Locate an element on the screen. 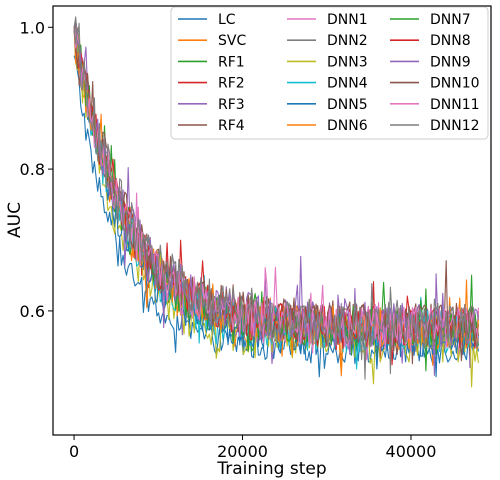 The width and height of the screenshot is (500, 480). legend-label-rf4: RF4 is located at coordinates (231, 126).